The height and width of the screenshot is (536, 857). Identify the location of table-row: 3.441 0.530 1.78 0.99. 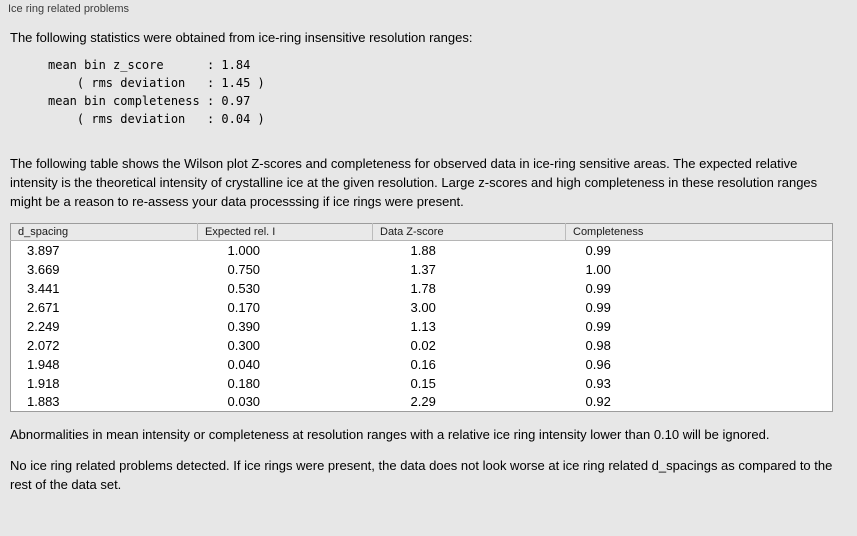
(422, 288).